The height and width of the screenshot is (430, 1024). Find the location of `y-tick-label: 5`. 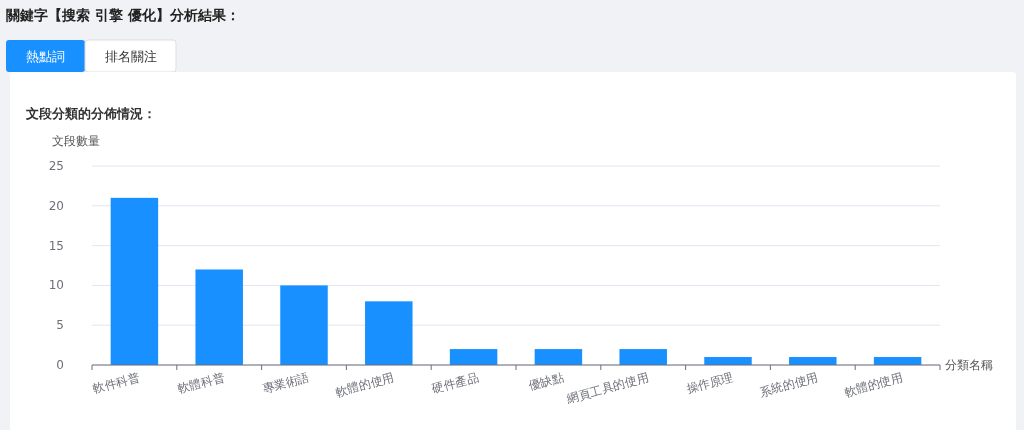

y-tick-label: 5 is located at coordinates (60, 325).